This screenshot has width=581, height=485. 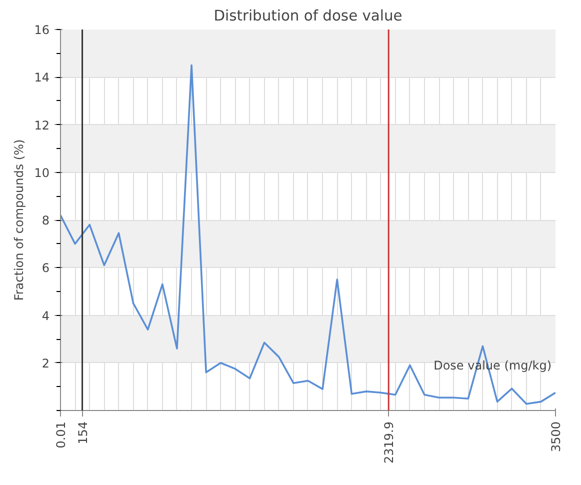 What do you see at coordinates (42, 173) in the screenshot?
I see `y-tick-label: 10` at bounding box center [42, 173].